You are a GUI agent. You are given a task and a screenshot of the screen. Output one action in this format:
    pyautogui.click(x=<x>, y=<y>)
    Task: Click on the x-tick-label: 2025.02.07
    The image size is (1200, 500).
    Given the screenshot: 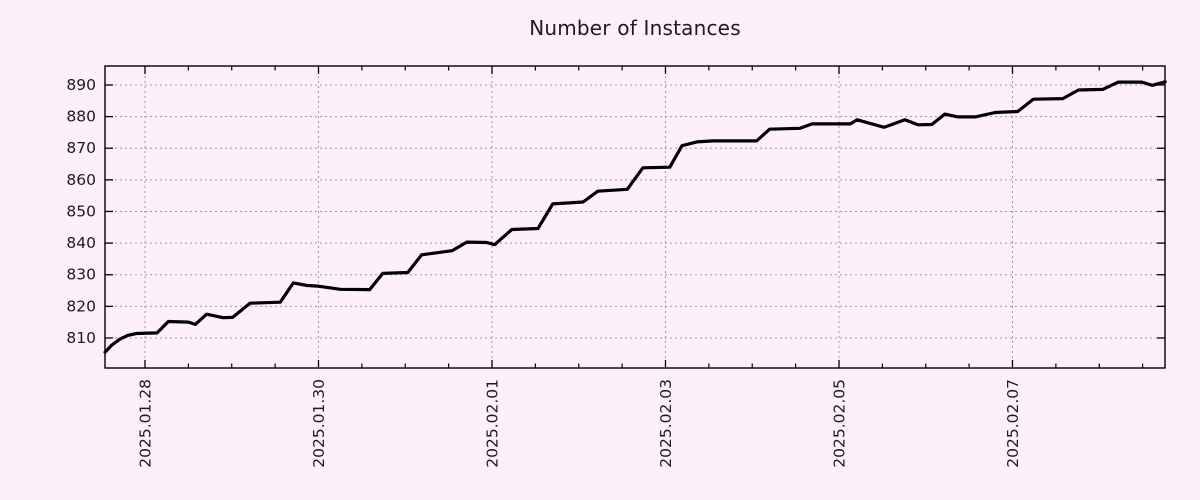 What is the action you would take?
    pyautogui.click(x=1013, y=423)
    